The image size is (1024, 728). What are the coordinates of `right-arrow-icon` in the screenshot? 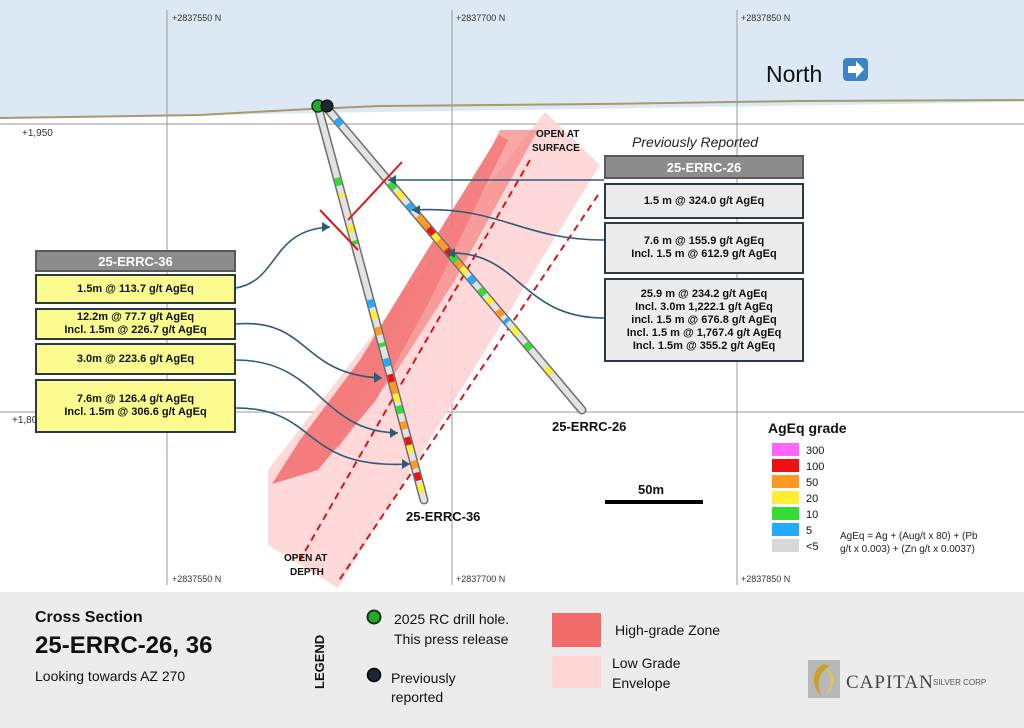 It's located at (855, 69).